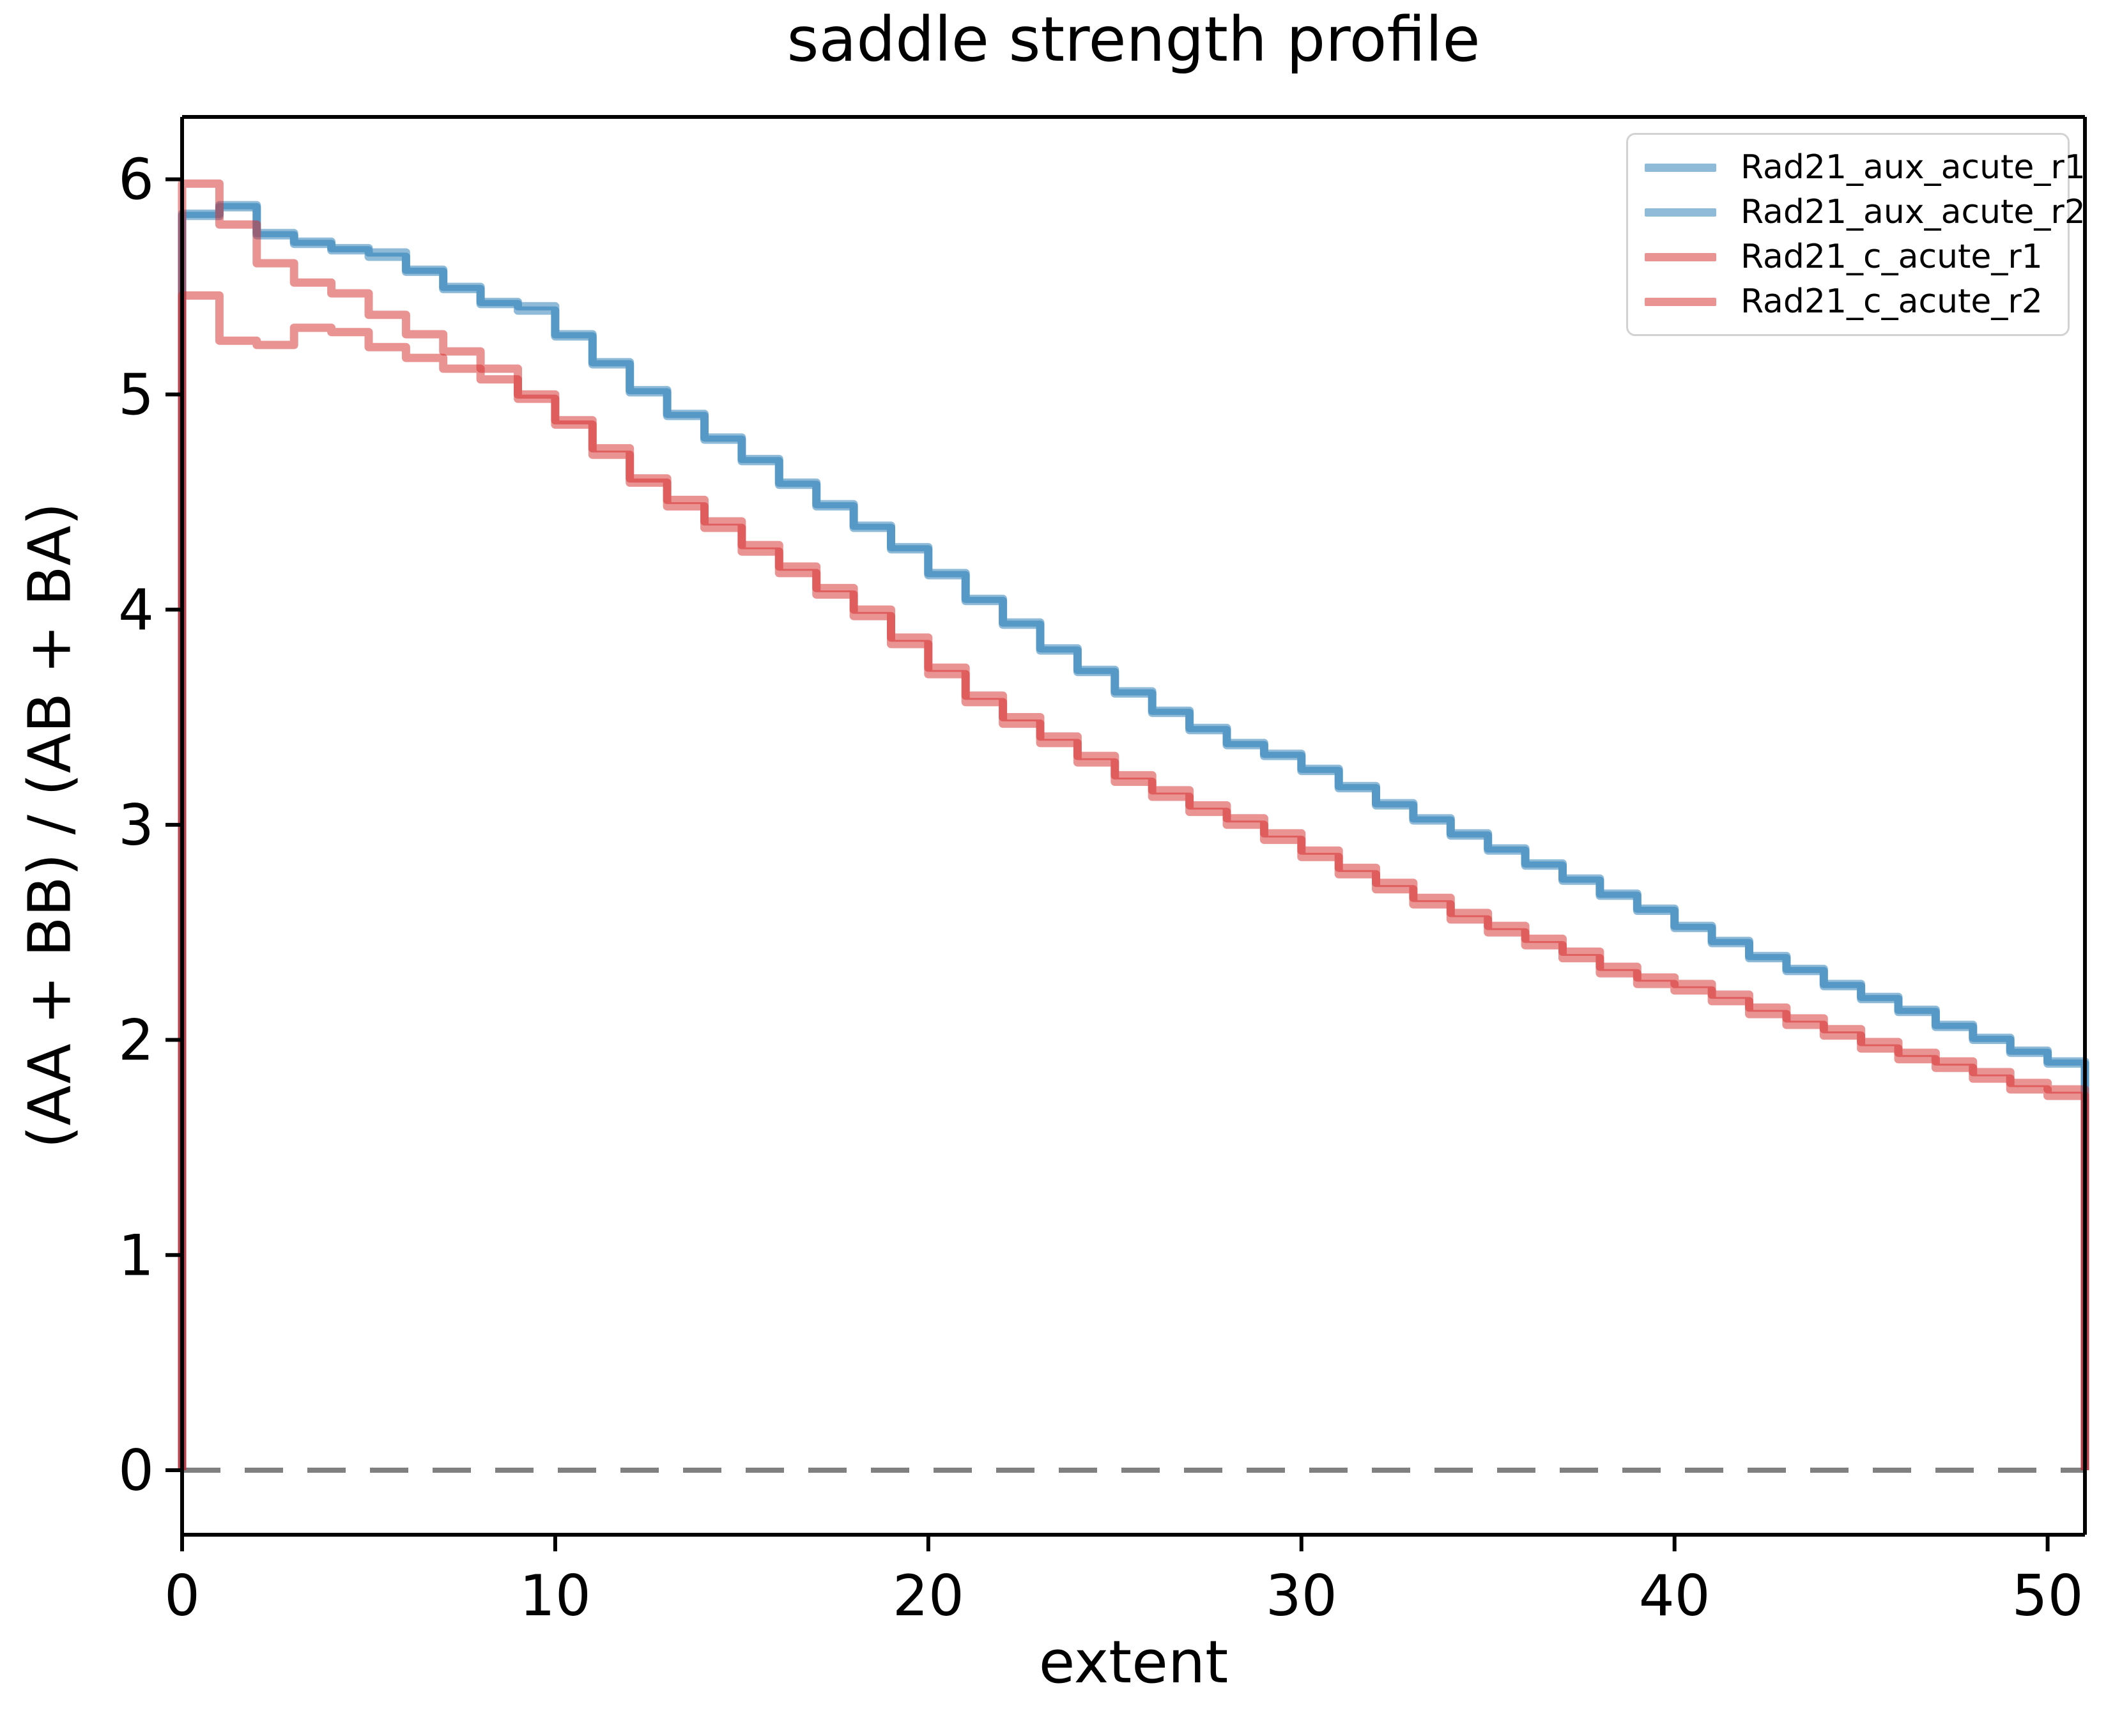 The image size is (2122, 1736). What do you see at coordinates (136, 1470) in the screenshot?
I see `y-tick-label: 0` at bounding box center [136, 1470].